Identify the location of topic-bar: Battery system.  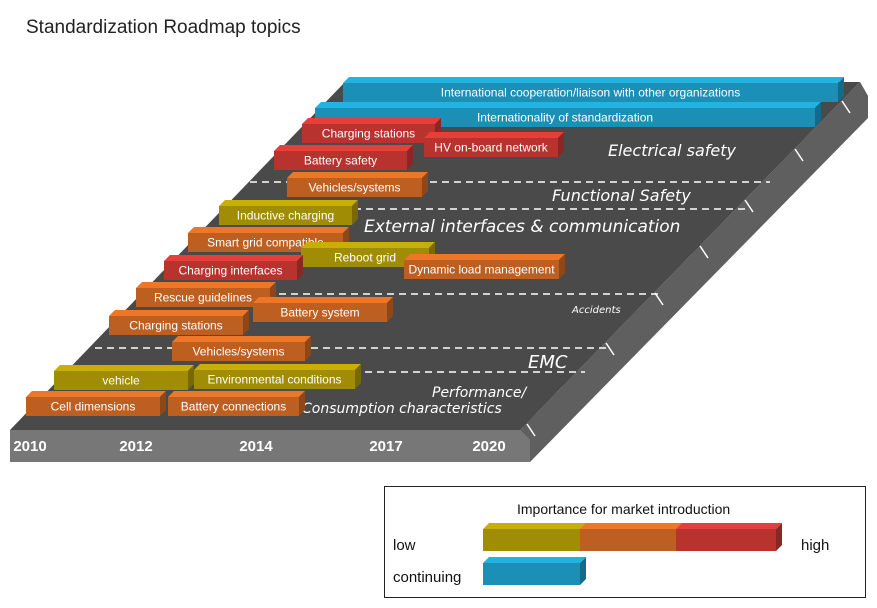
(323, 309).